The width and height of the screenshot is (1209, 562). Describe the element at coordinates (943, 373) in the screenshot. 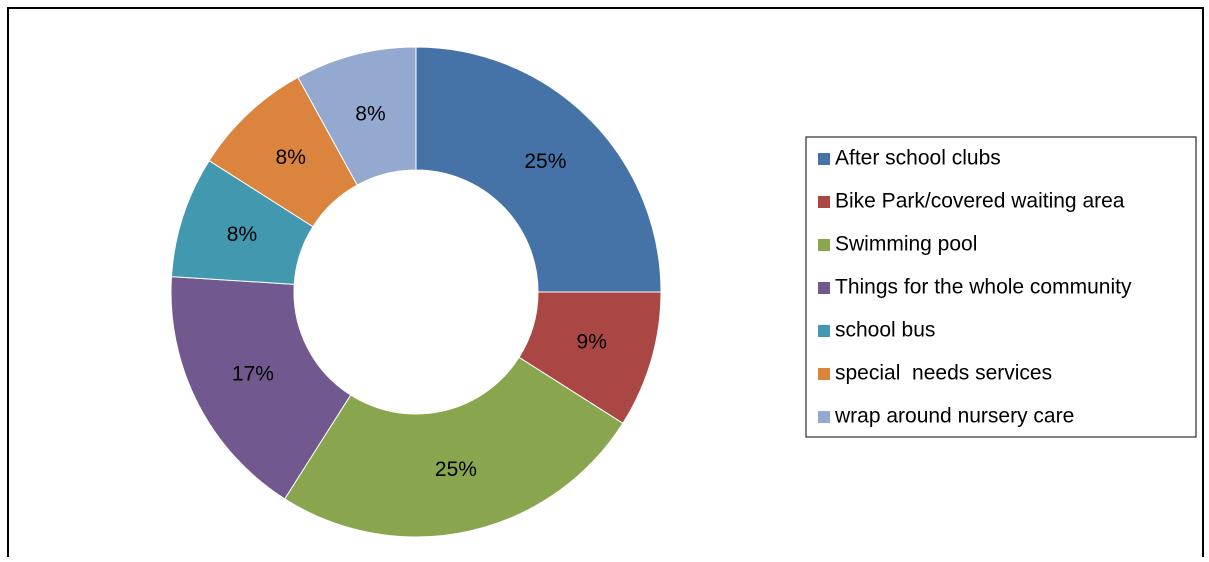

I see `legend-label: special needs services` at that location.